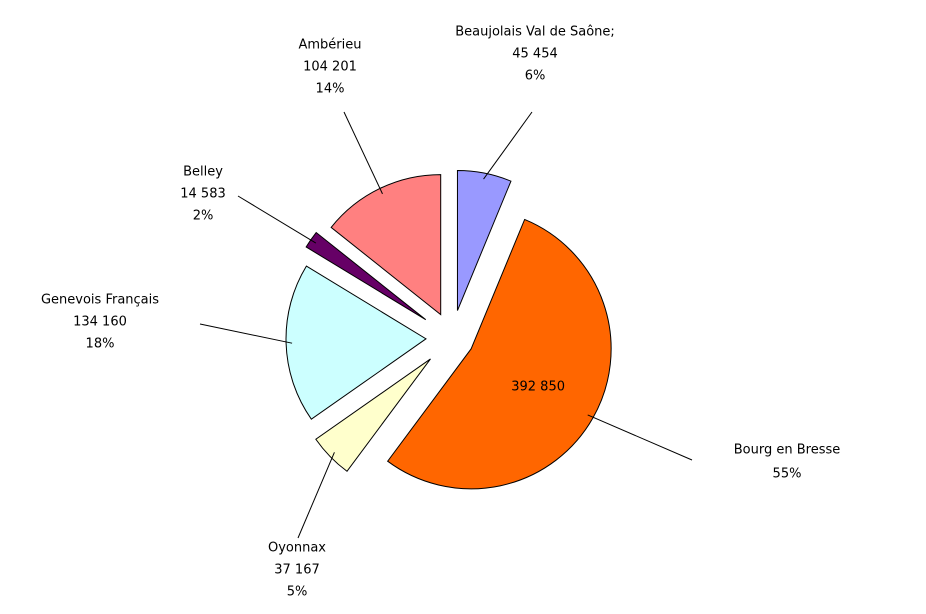 Image resolution: width=926 pixels, height=614 pixels. Describe the element at coordinates (535, 54) in the screenshot. I see `value-label: 45 454` at that location.